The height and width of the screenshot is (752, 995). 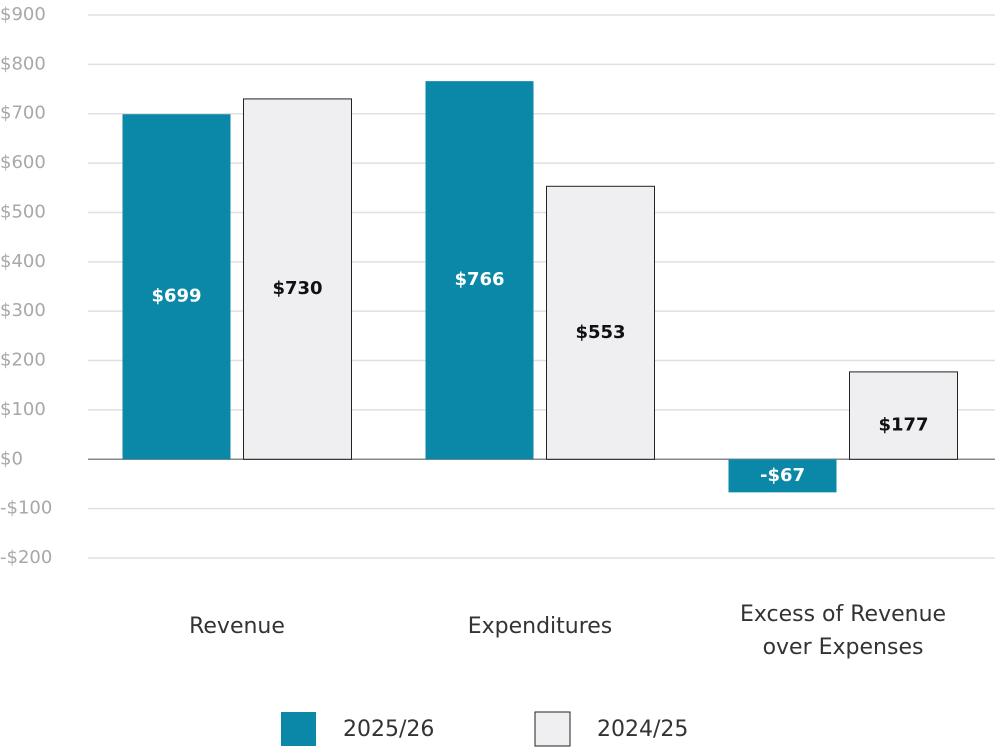 I want to click on y-tick-label: $200, so click(x=23, y=360).